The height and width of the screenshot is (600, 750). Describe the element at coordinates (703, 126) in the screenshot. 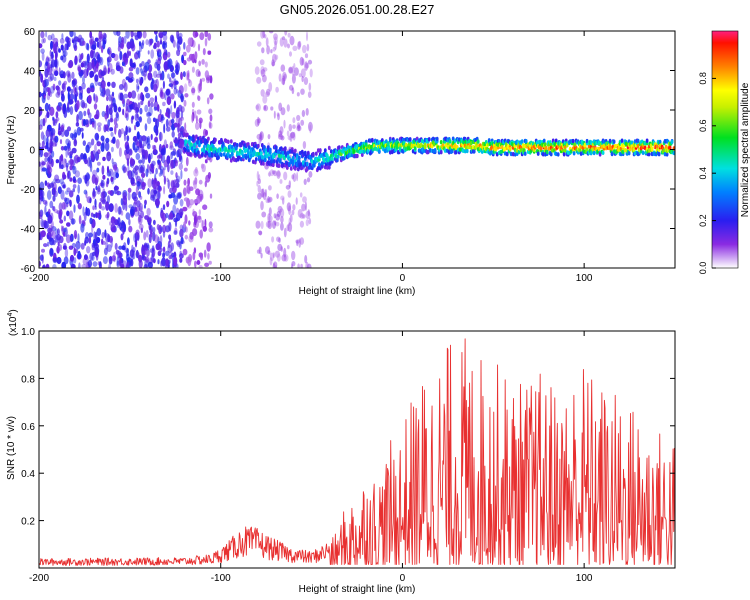

I see `colorbar-tick-label: 0.6` at that location.